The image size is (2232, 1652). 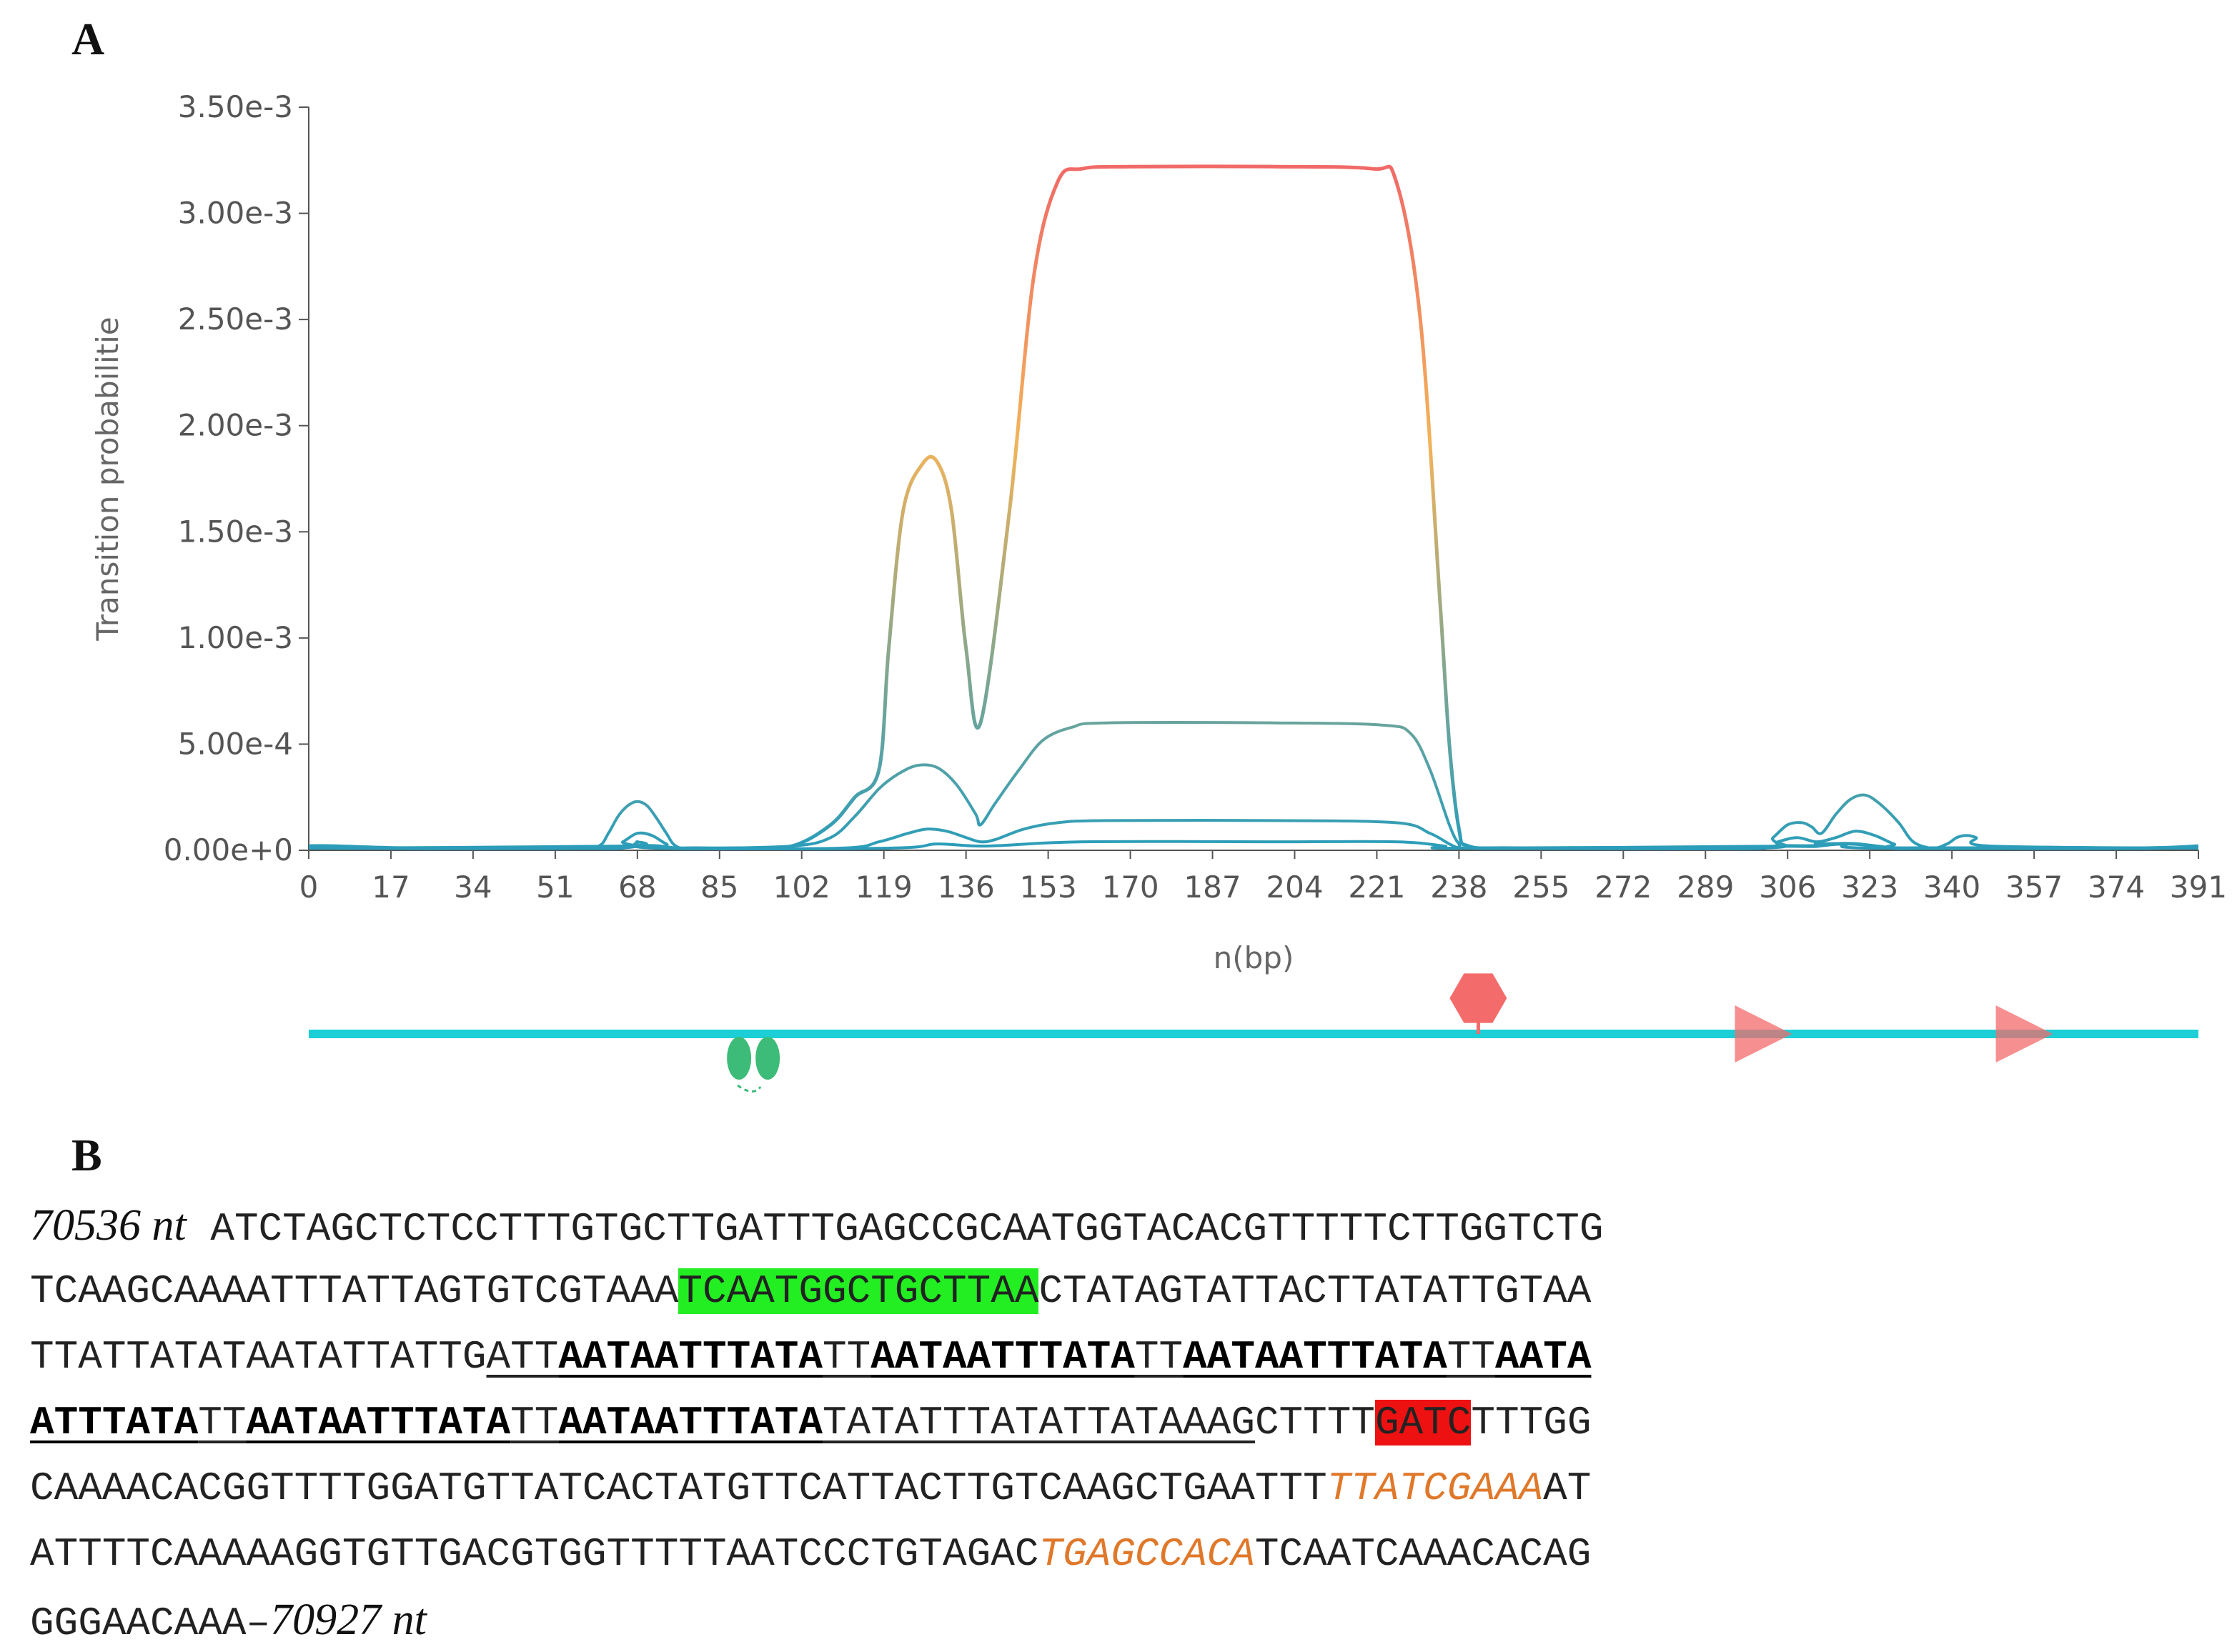 I want to click on end-sequence: GGGAACAAA, so click(x=138, y=1623).